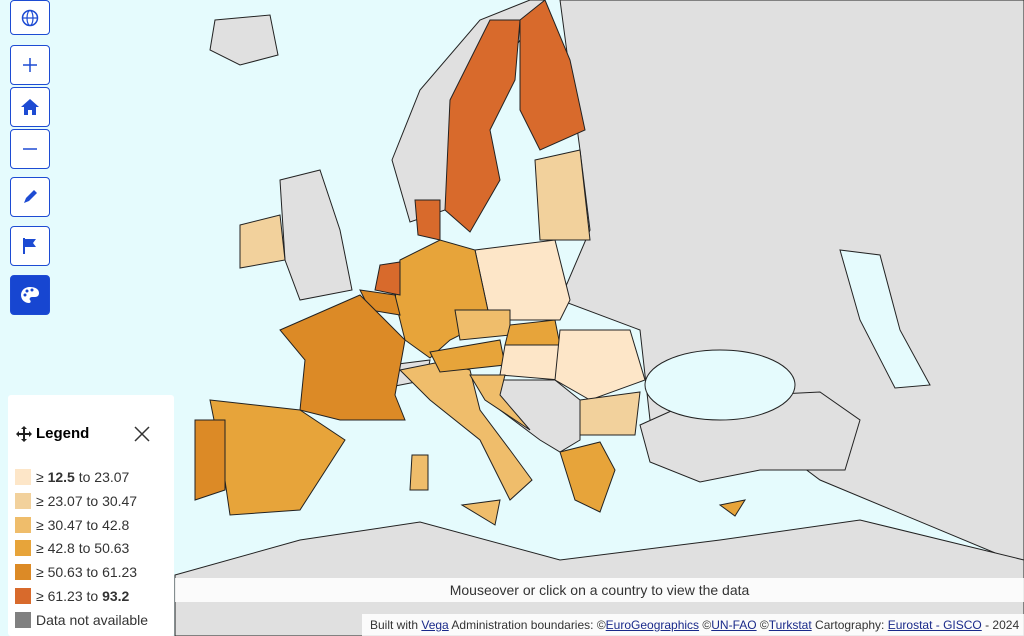  Describe the element at coordinates (732, 508) in the screenshot. I see `cyprus` at that location.